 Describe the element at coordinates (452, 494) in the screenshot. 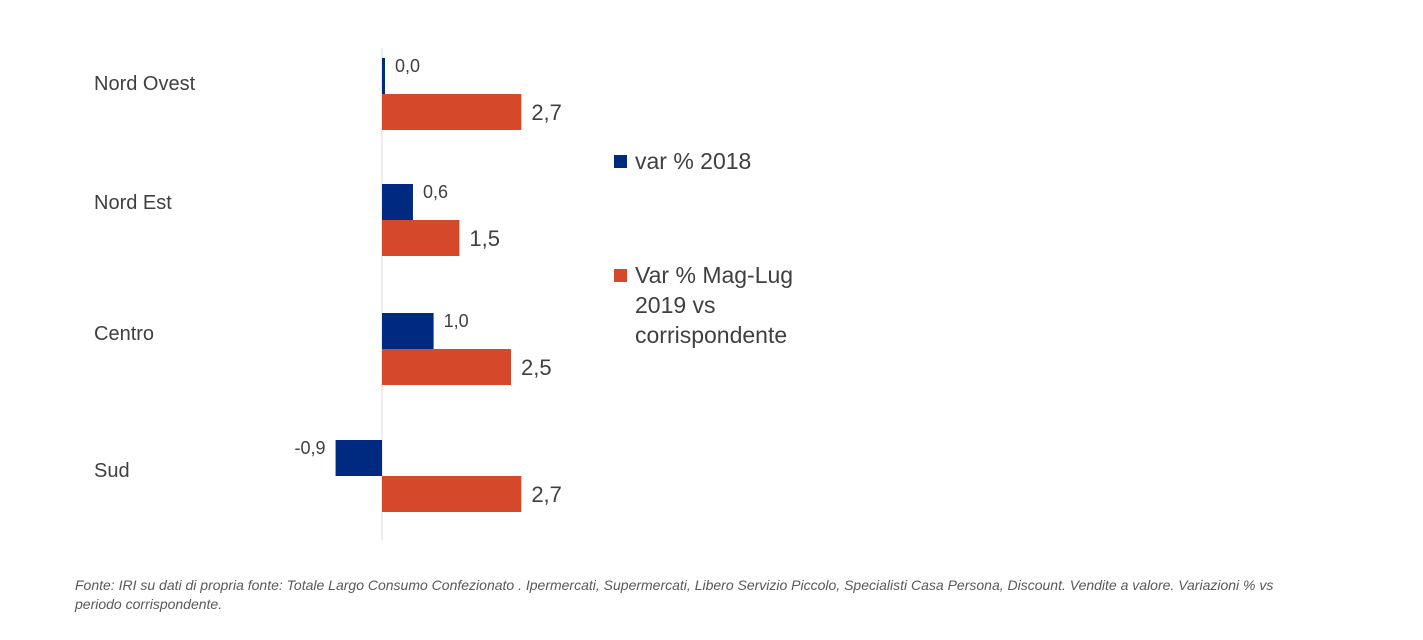

I see `bar-var-mag-lug-2019-vs-corrispondente-sud` at that location.